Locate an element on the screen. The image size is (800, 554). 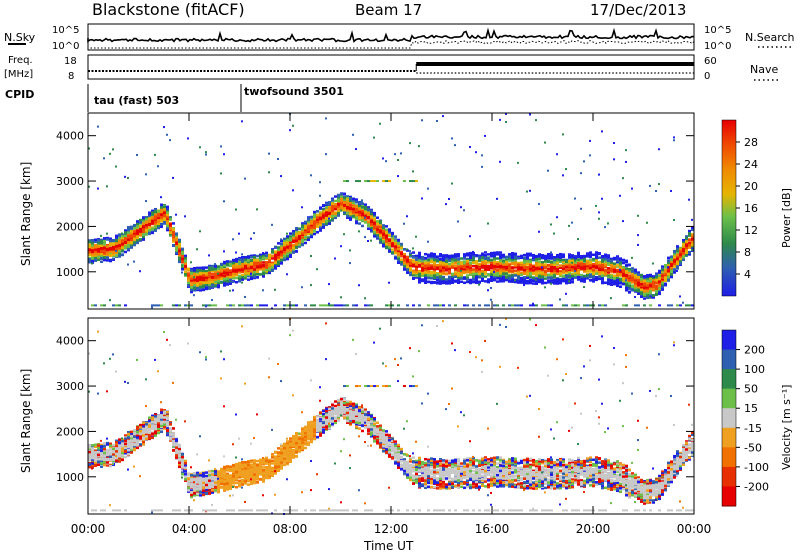
freq-tick-bottom: 8 is located at coordinates (71, 76).